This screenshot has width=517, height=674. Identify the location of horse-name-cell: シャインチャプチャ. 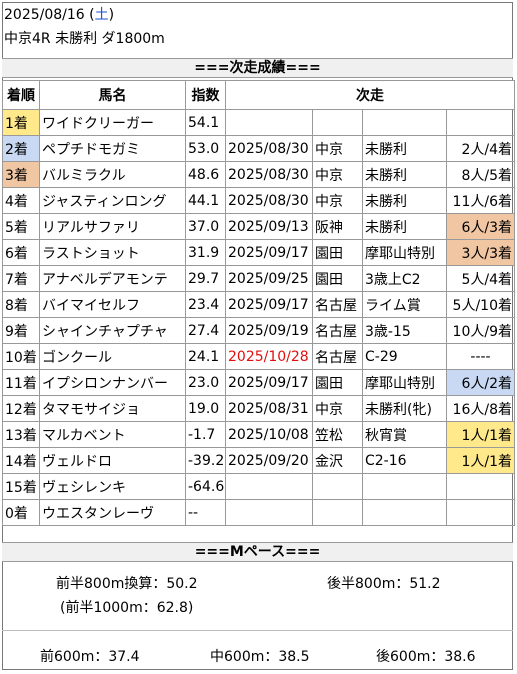
(112, 330).